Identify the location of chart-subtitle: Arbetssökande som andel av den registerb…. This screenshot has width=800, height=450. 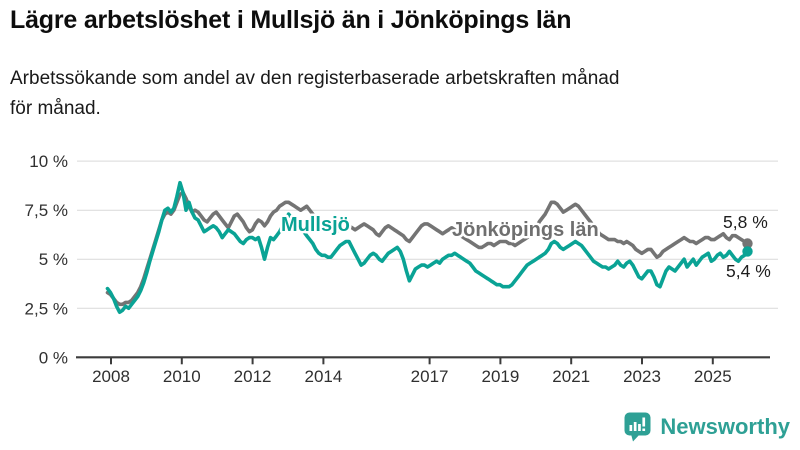
(400, 94).